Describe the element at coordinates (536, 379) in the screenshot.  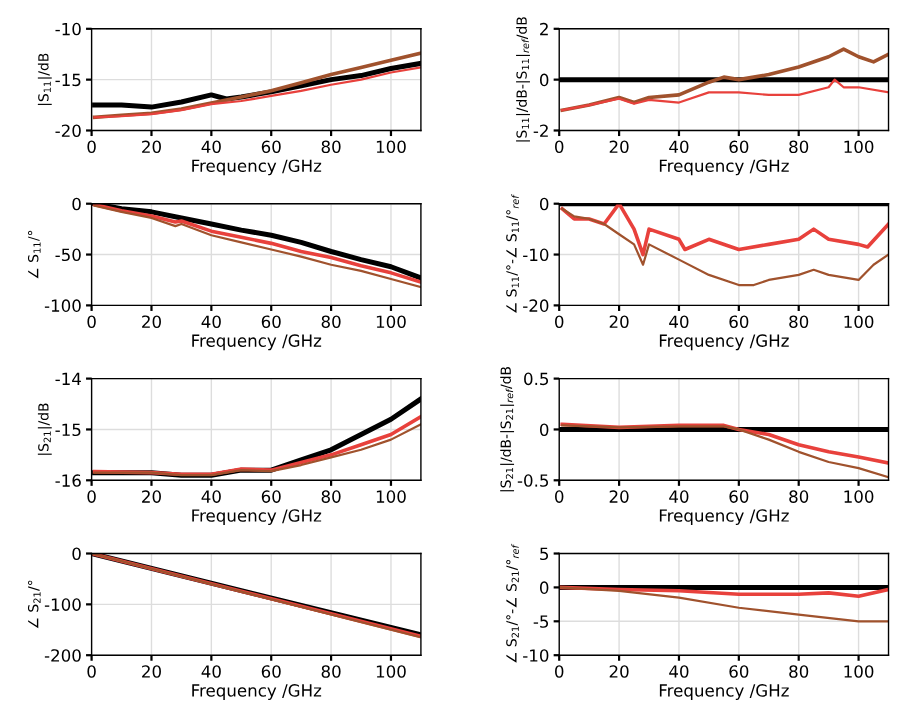
I see `y-tick-label: 0.5` at that location.